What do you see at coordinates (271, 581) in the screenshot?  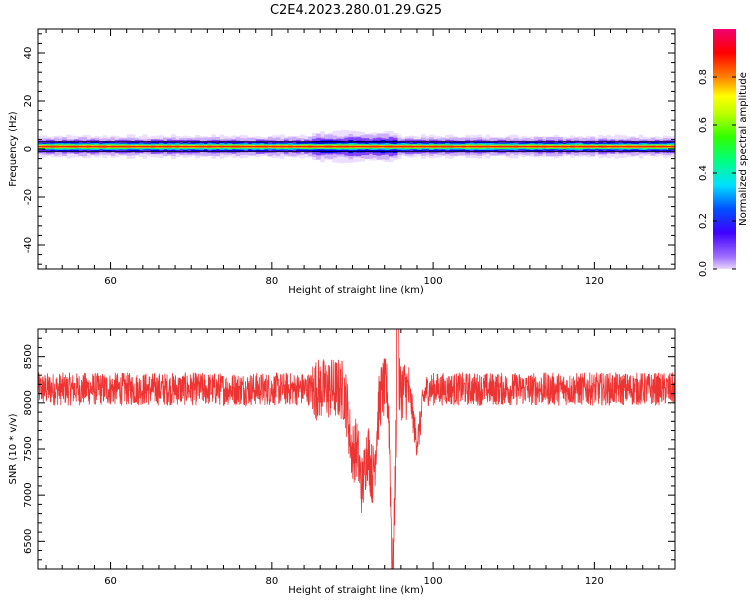 I see `x-tick-label: 80` at bounding box center [271, 581].